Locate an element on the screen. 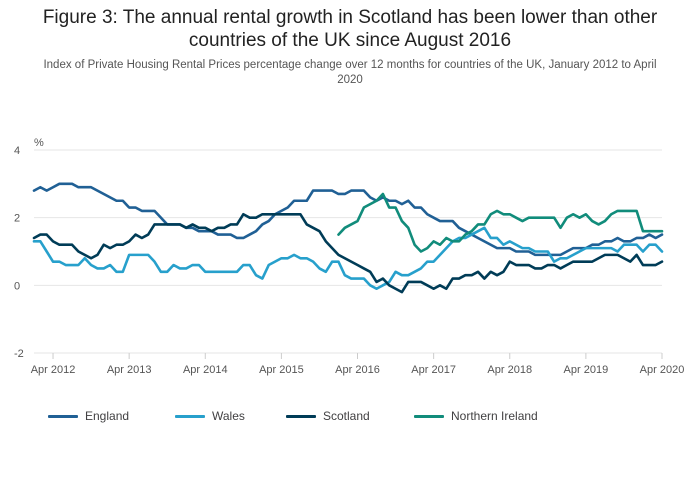 The image size is (700, 502). chart-legend: England Wales Scotland Northern Ireland is located at coordinates (350, 418).